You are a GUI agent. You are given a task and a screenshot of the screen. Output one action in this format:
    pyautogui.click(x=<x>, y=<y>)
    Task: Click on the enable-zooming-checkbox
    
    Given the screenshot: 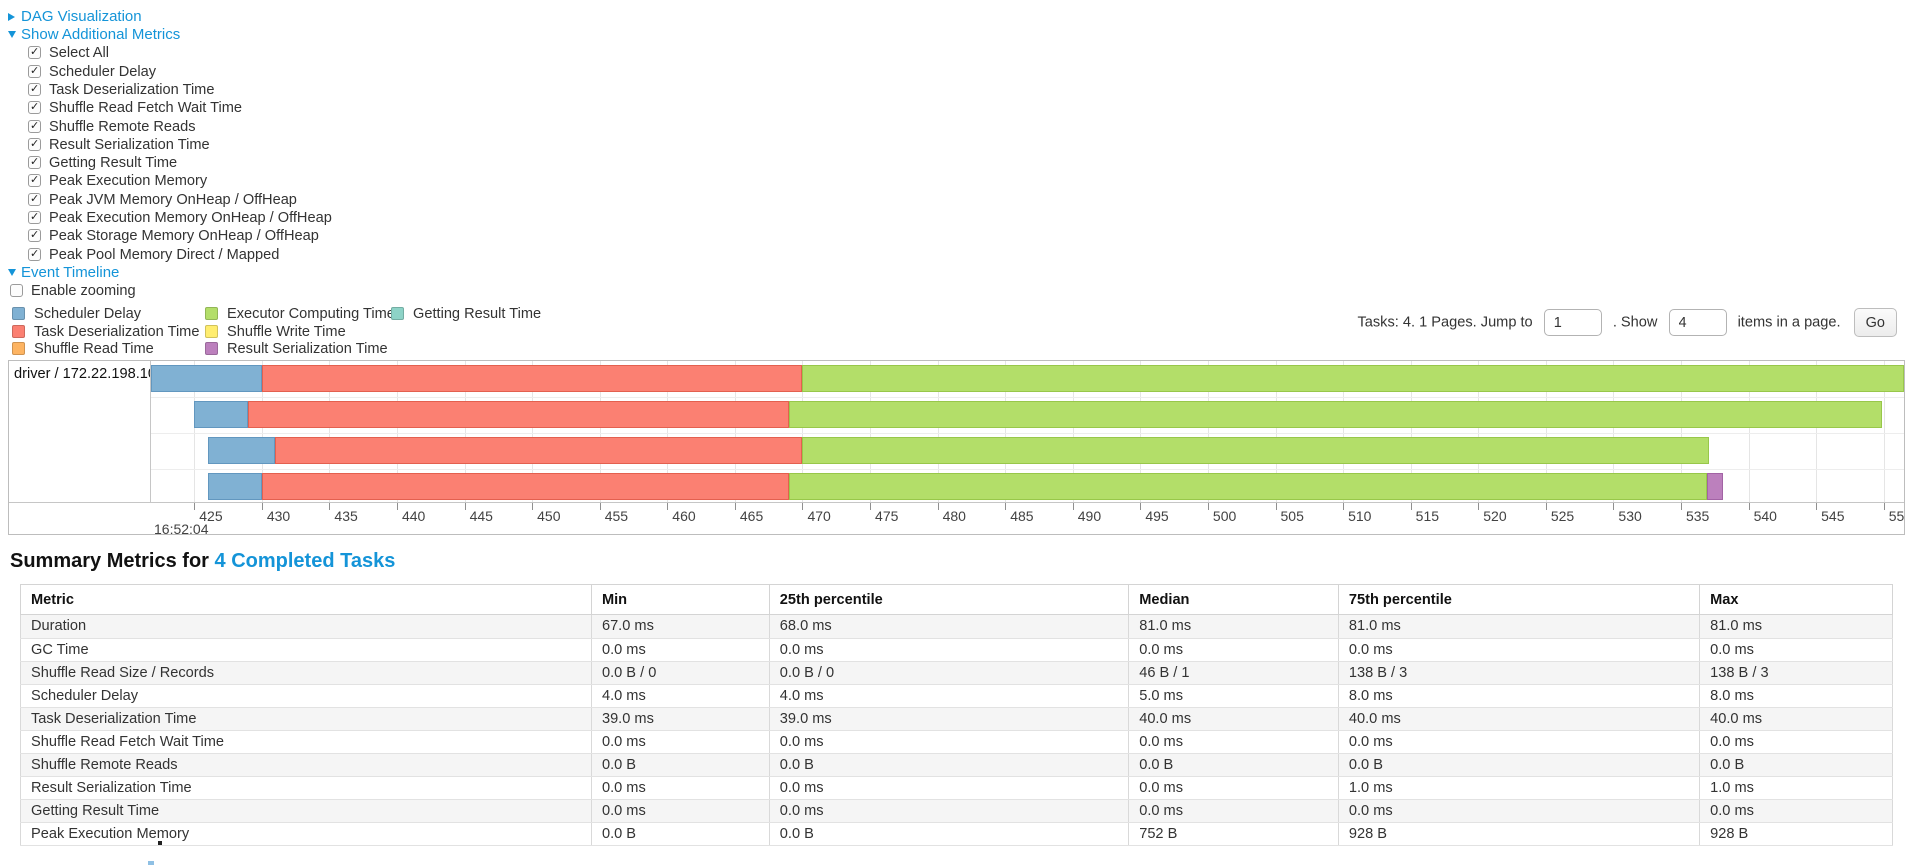 What is the action you would take?
    pyautogui.click(x=16, y=291)
    